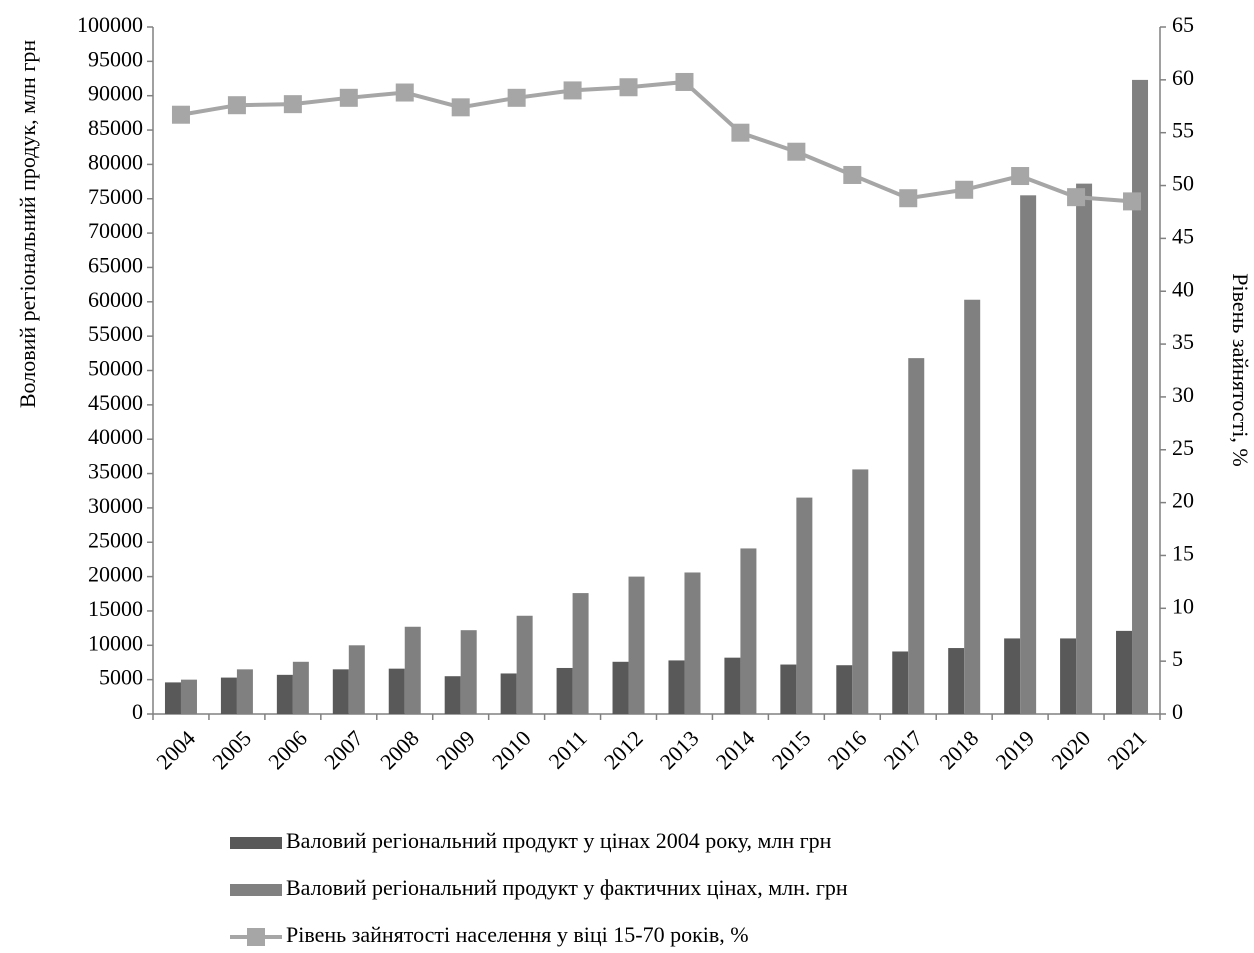 The width and height of the screenshot is (1254, 953). What do you see at coordinates (175, 749) in the screenshot?
I see `x-tick-label: 2004` at bounding box center [175, 749].